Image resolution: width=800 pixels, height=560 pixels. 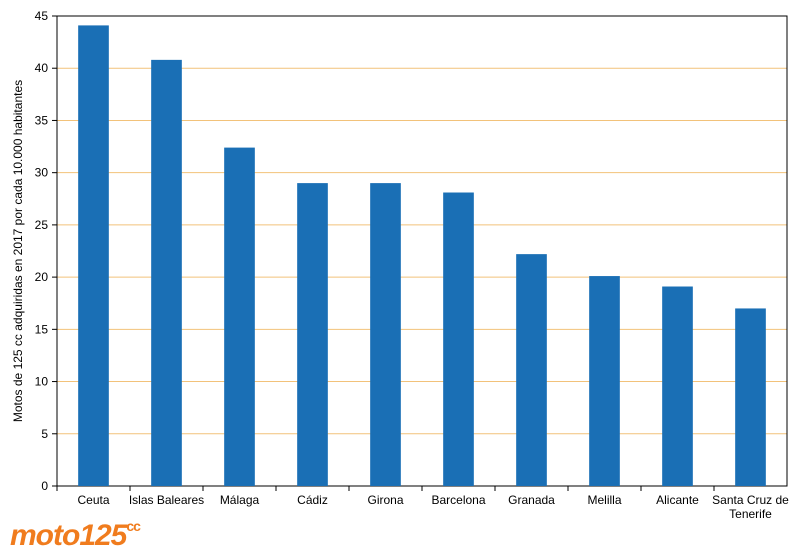 What do you see at coordinates (458, 500) in the screenshot?
I see `x-tick-label: Barcelona` at bounding box center [458, 500].